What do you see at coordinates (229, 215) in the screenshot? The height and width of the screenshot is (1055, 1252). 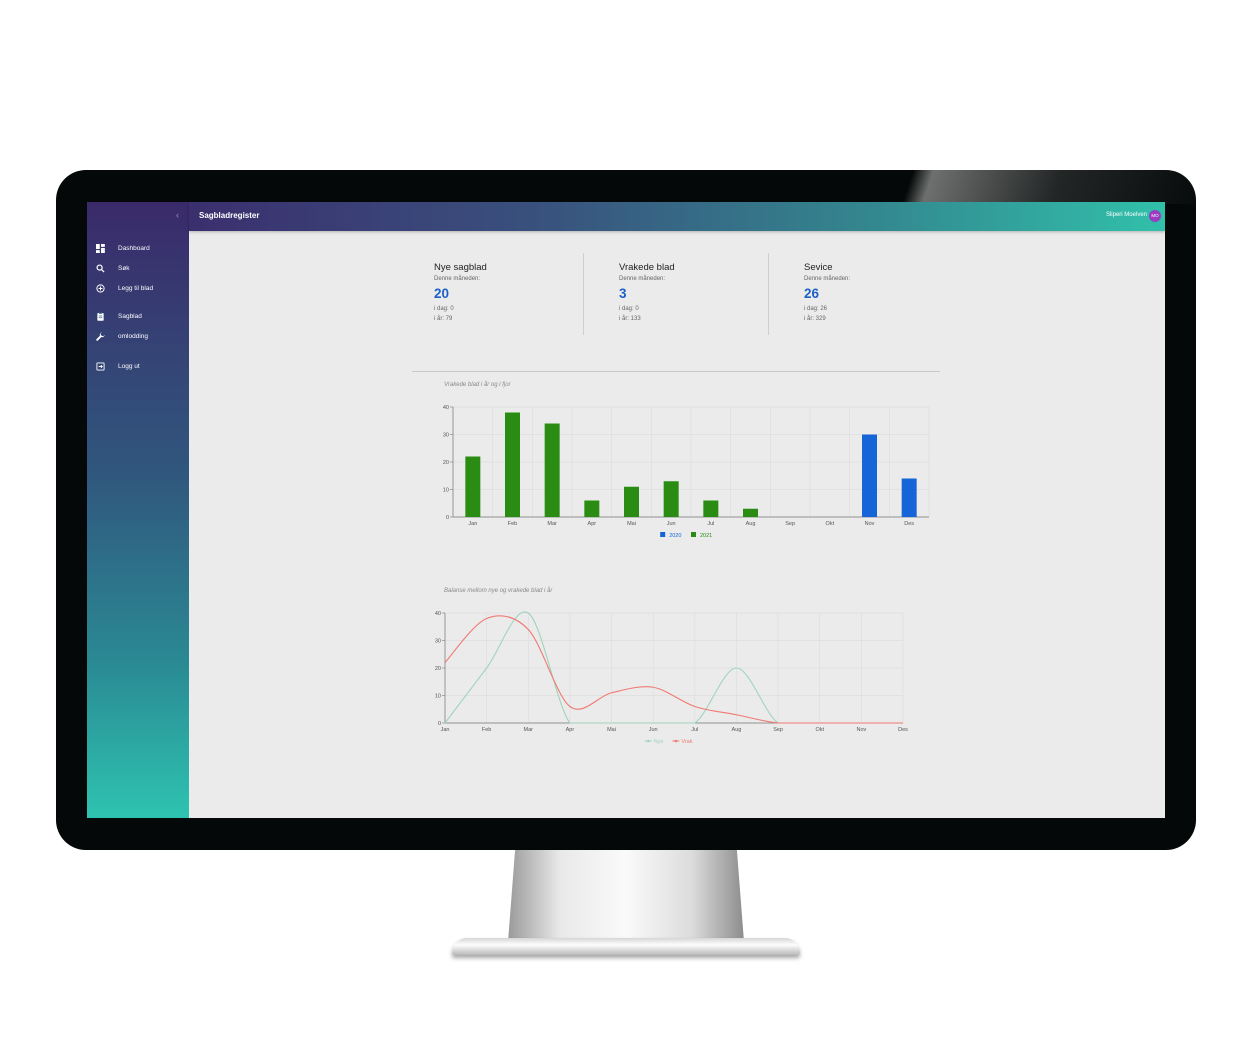 I see `app-title: Sagbladregister` at bounding box center [229, 215].